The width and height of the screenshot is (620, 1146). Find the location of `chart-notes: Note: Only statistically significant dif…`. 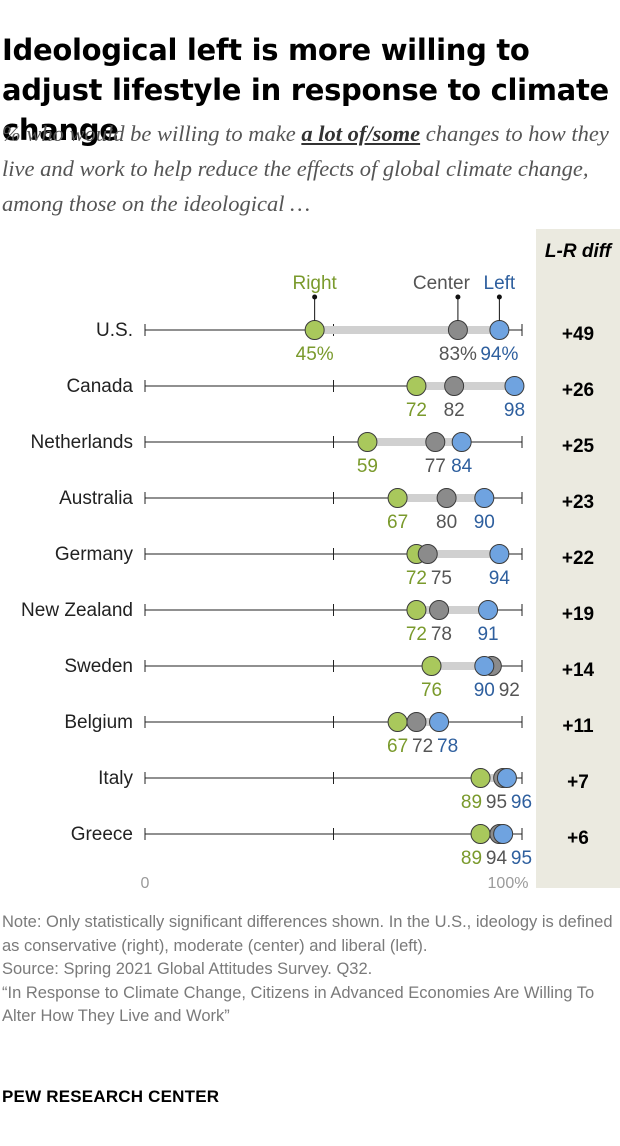

chart-notes: Note: Only statistically significant dif… is located at coordinates (309, 970).